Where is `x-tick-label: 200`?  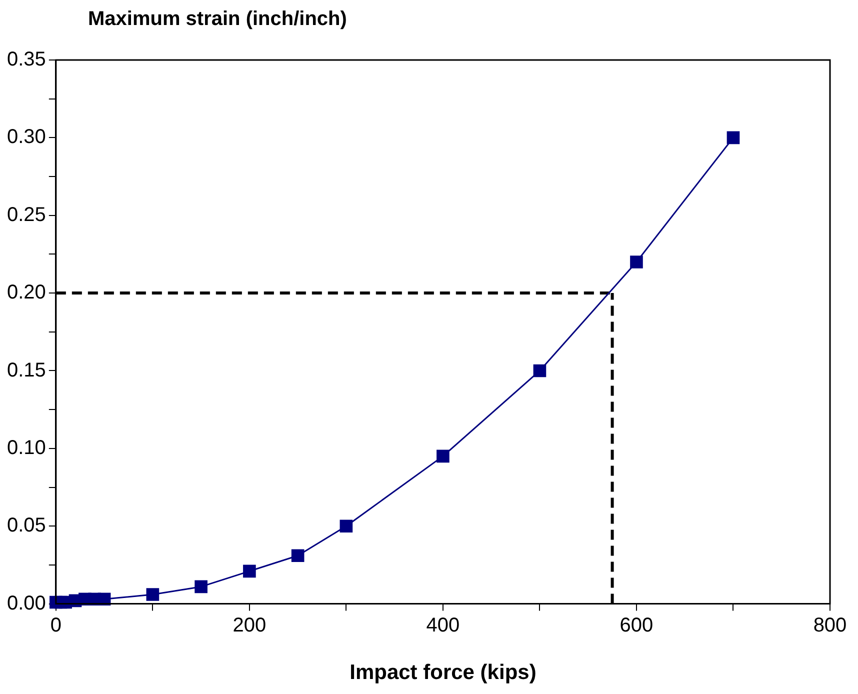
x-tick-label: 200 is located at coordinates (249, 625).